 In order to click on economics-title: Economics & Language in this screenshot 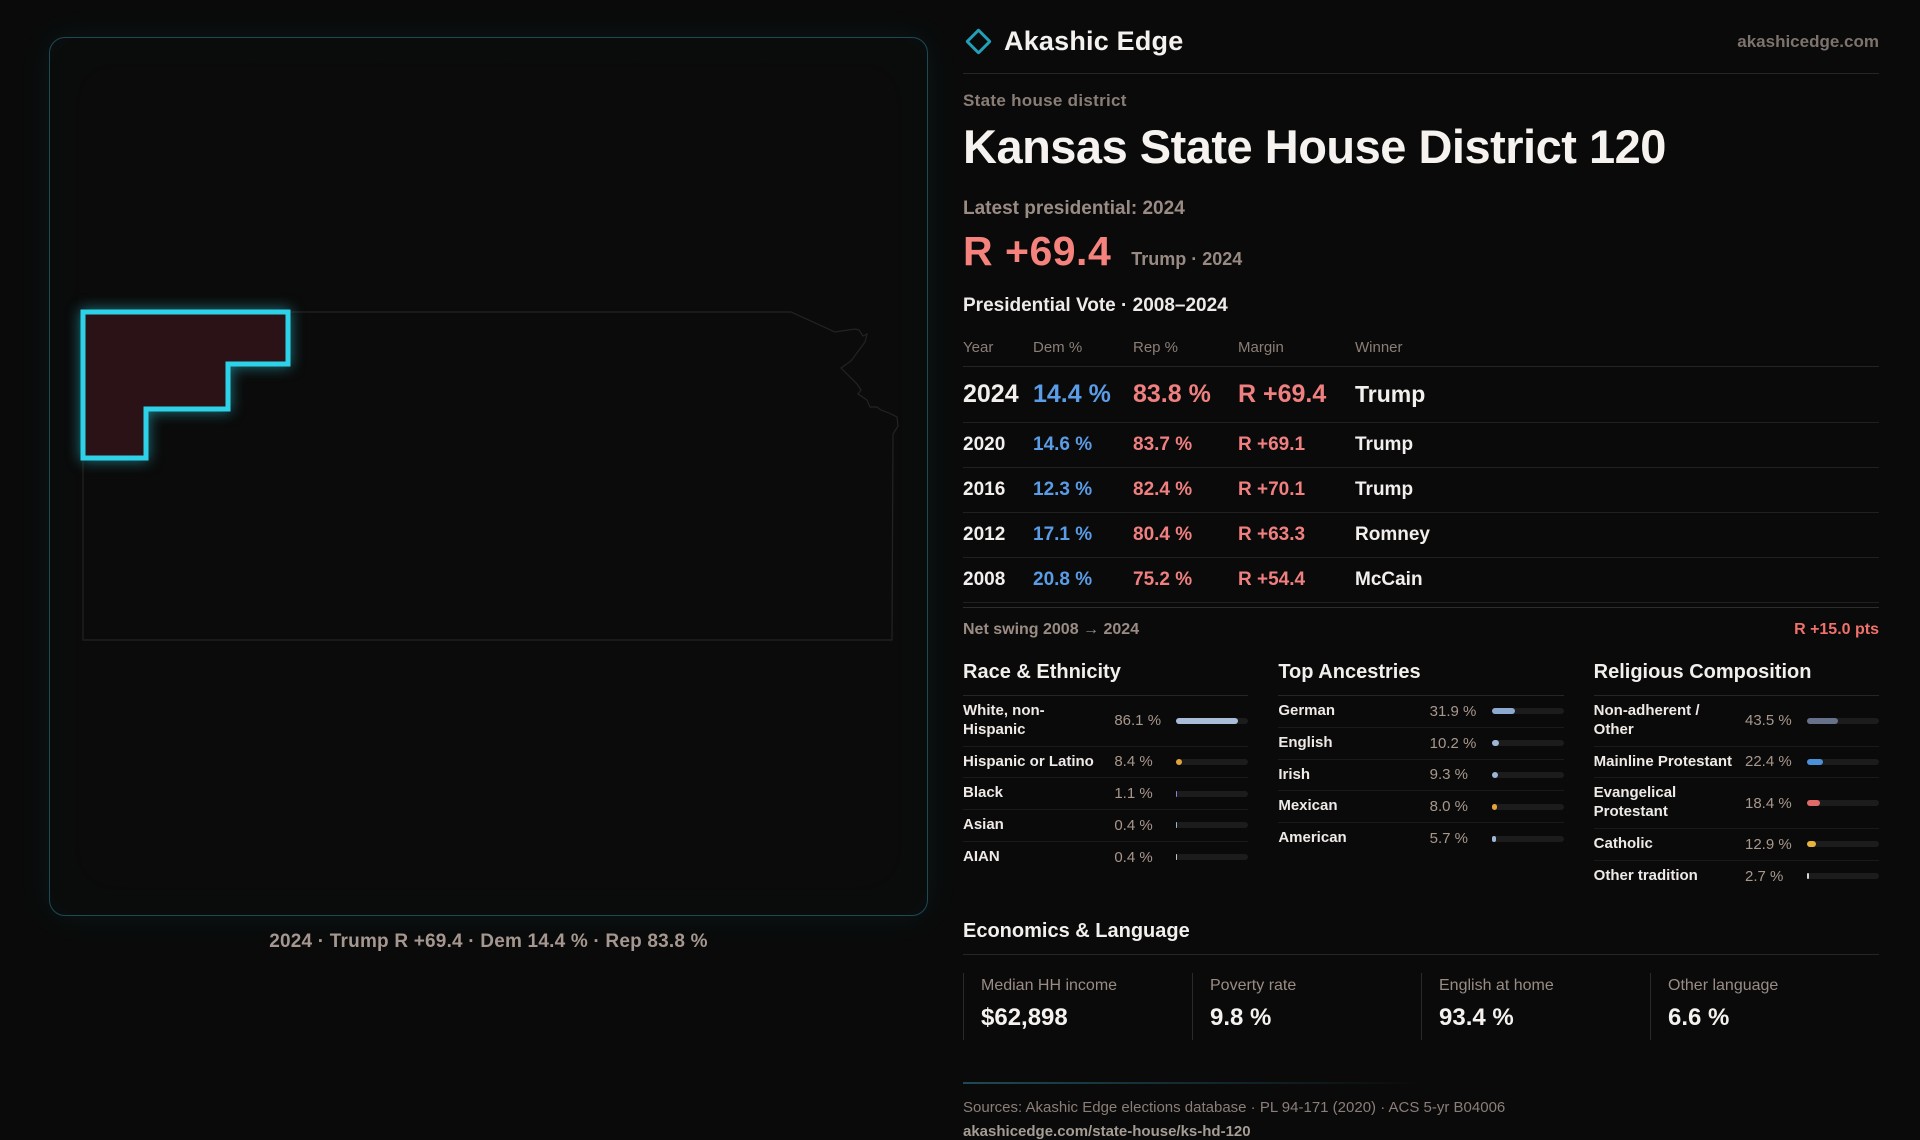, I will do `click(1421, 937)`.